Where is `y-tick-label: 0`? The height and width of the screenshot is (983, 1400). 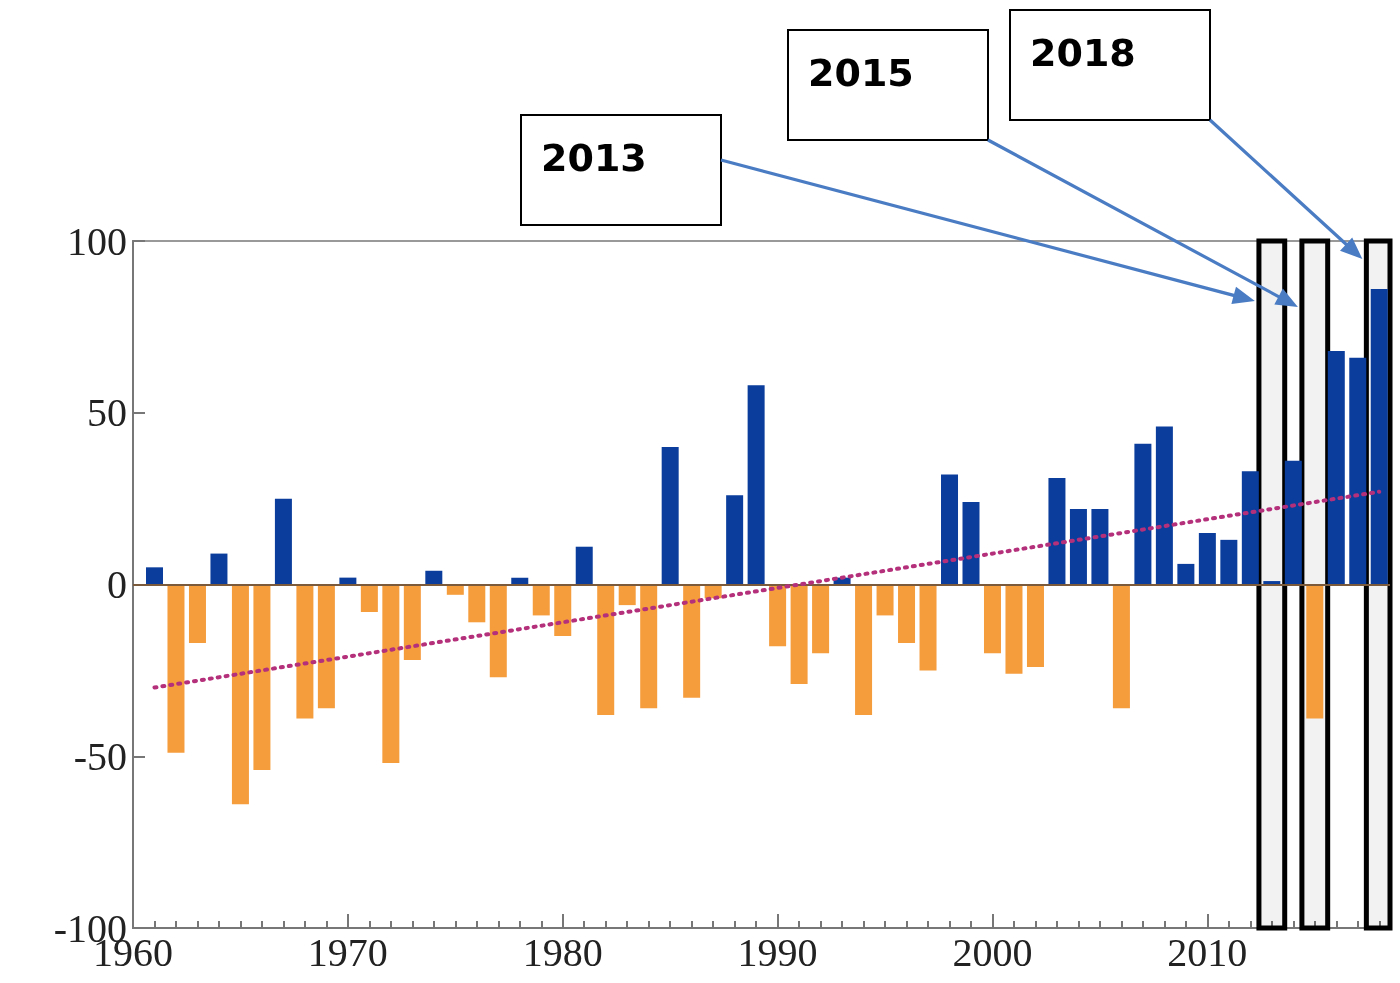
y-tick-label: 0 is located at coordinates (117, 584).